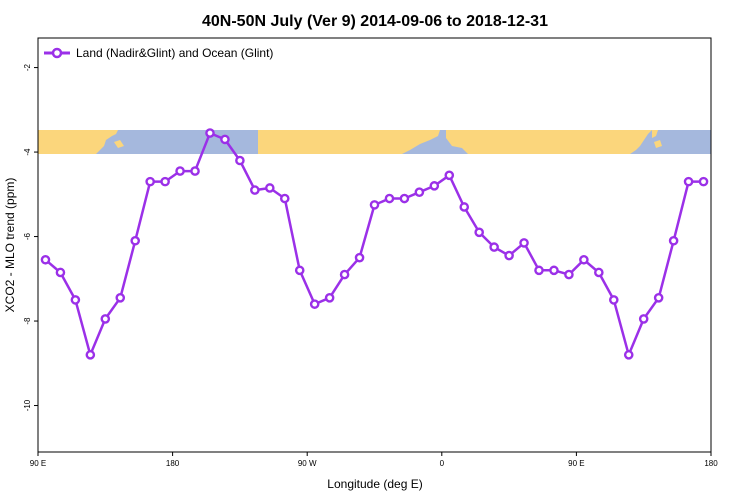 This screenshot has height=500, width=750. I want to click on y-axis: -2 -4 -6 -8 -10, so click(30, 237).